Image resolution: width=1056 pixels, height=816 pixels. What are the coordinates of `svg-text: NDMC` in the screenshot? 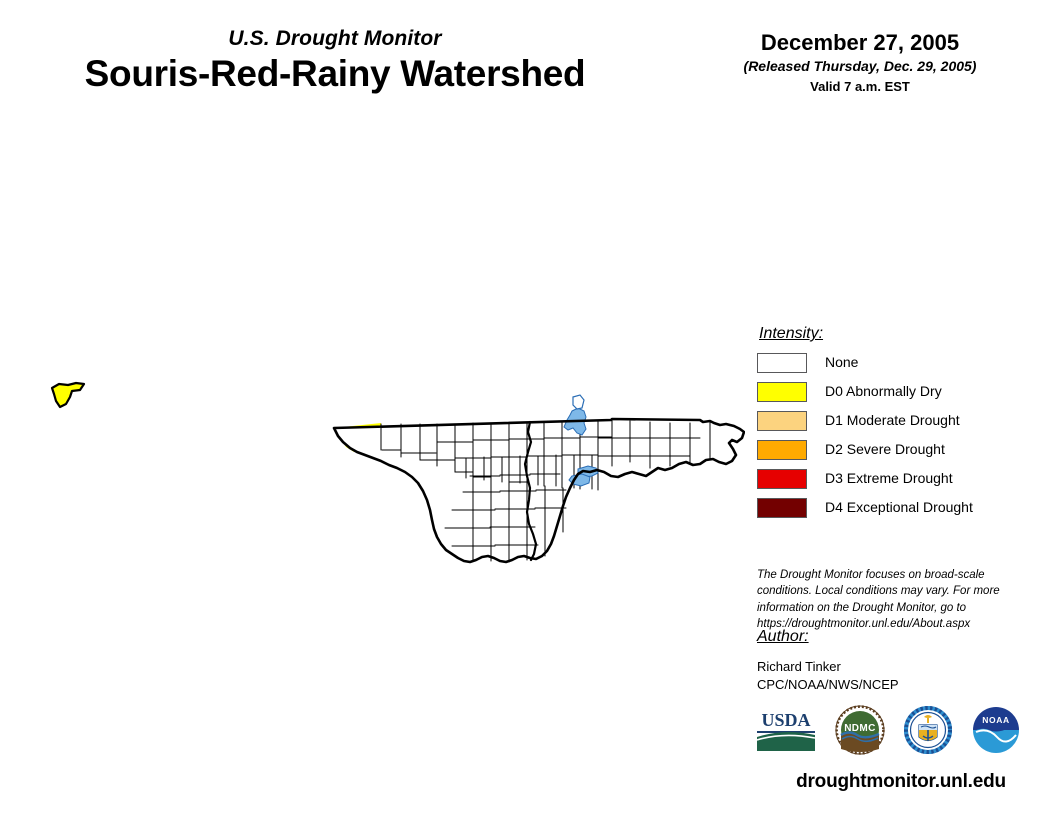 It's located at (860, 728).